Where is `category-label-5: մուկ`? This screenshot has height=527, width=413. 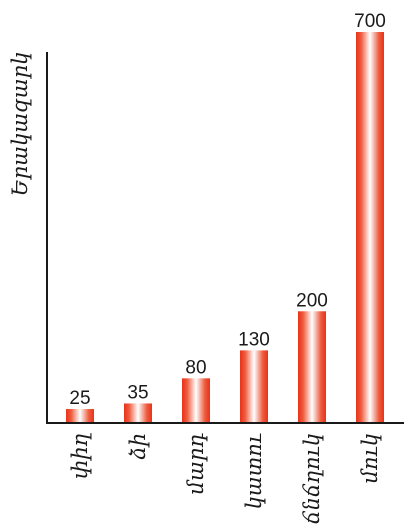 category-label-5: մուկ is located at coordinates (370, 458).